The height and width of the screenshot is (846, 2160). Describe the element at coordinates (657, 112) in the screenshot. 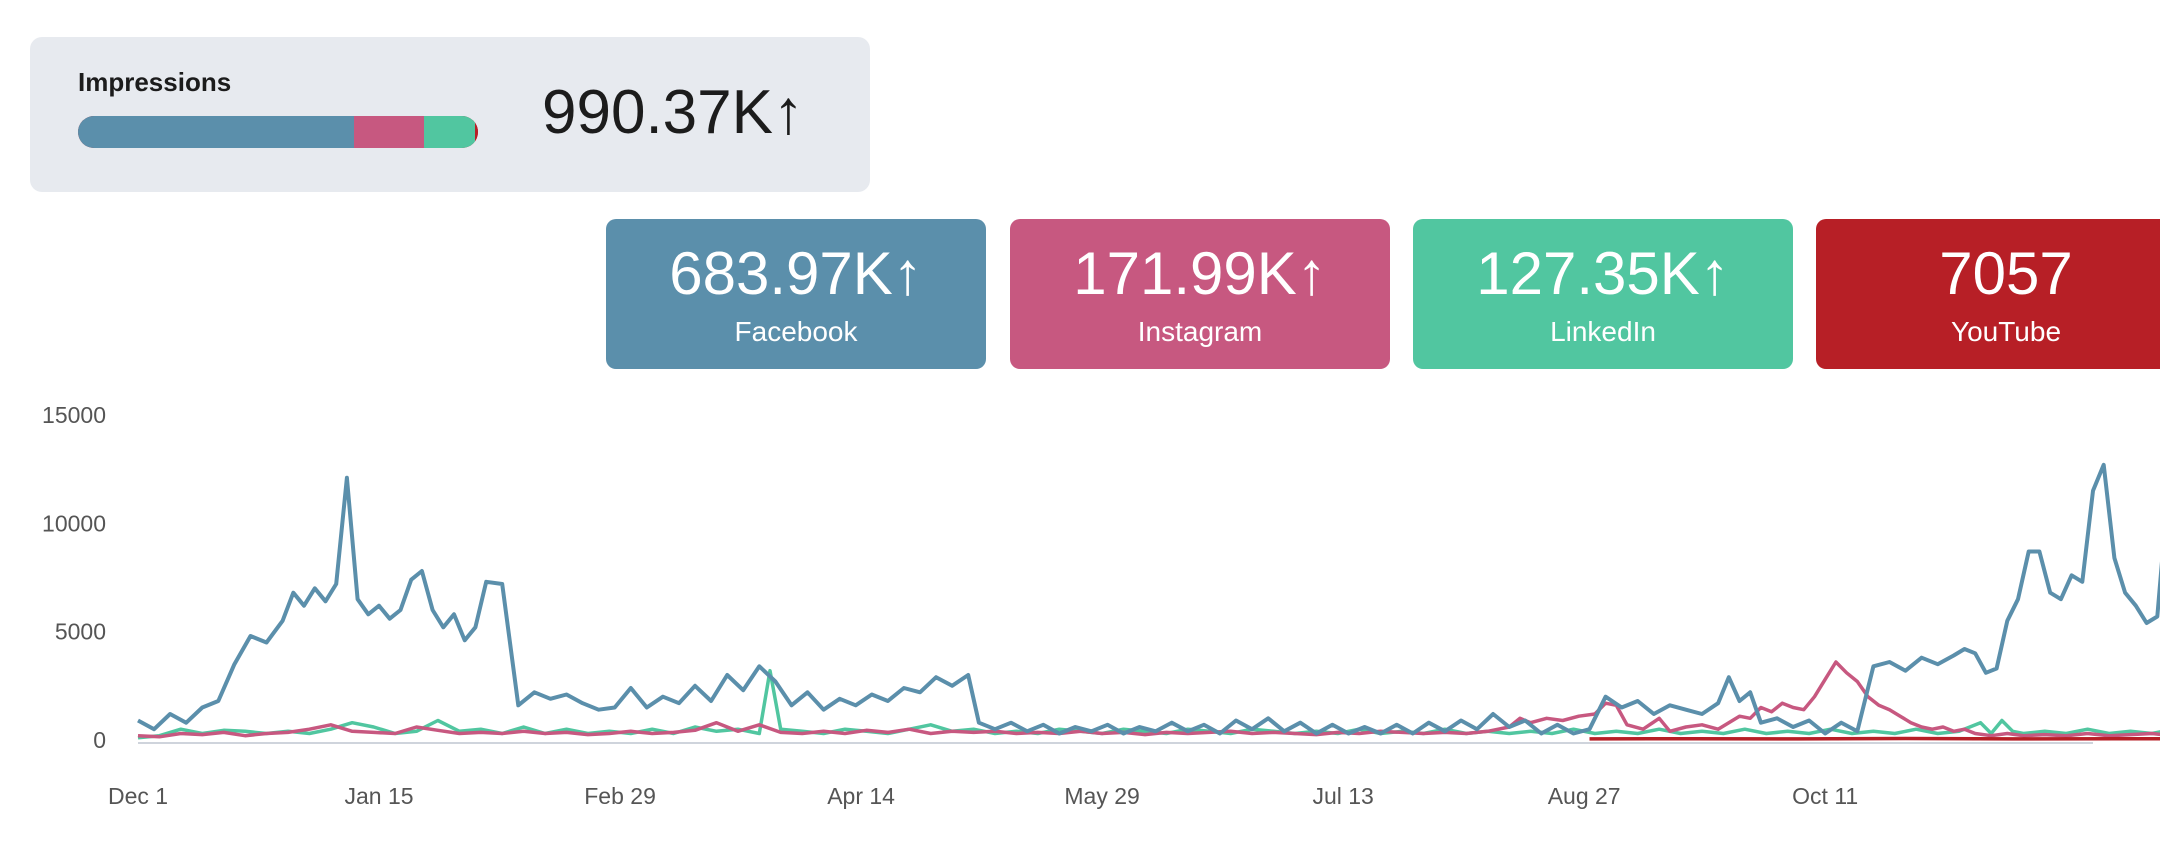

I see `impressions-total-value: 990.37K` at that location.